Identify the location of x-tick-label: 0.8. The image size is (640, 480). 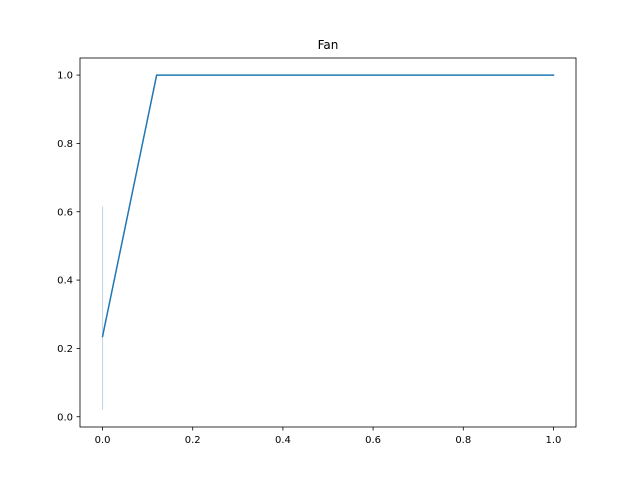
(463, 440).